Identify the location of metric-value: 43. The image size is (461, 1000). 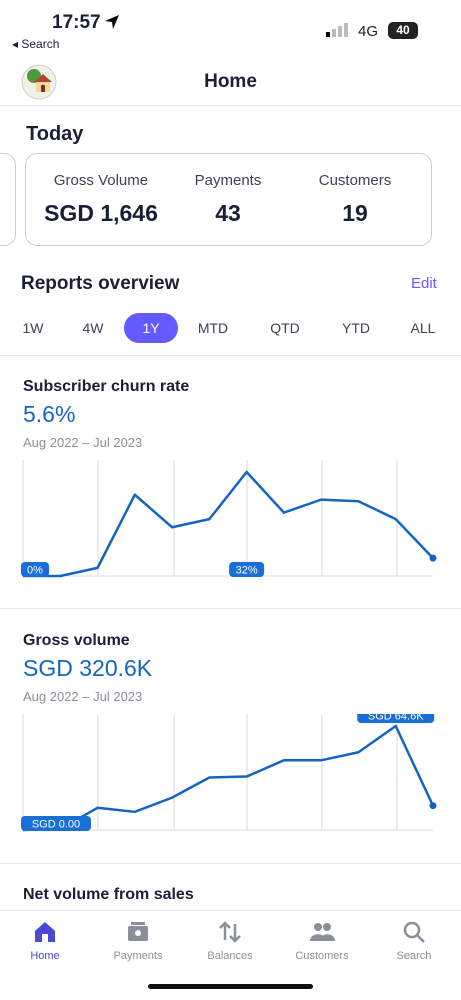
(228, 213).